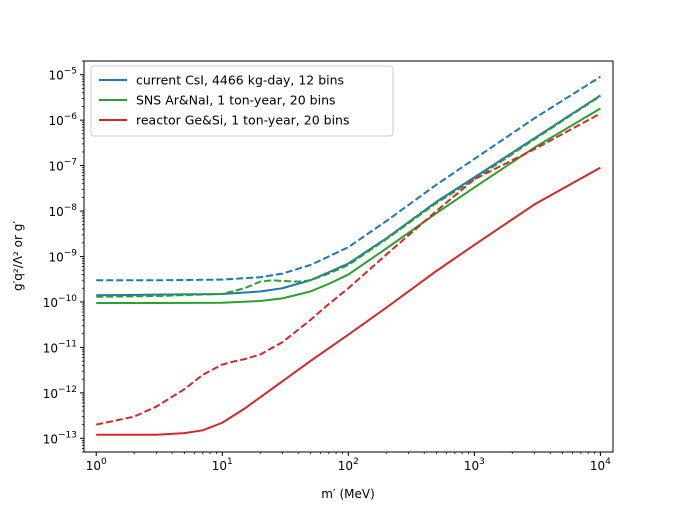 This screenshot has height=511, width=681. Describe the element at coordinates (60, 393) in the screenshot. I see `y-tick-label-1: 10⁻¹²` at that location.